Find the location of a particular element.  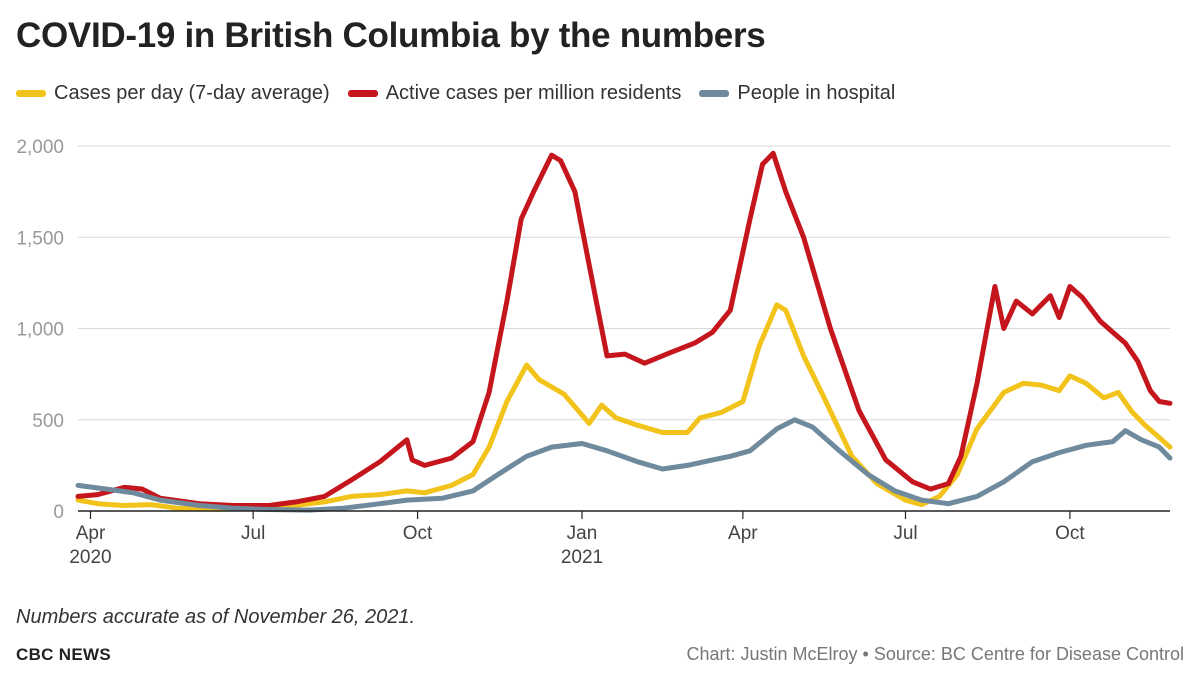

legend-label-active: Active cases per million residents is located at coordinates (533, 93).